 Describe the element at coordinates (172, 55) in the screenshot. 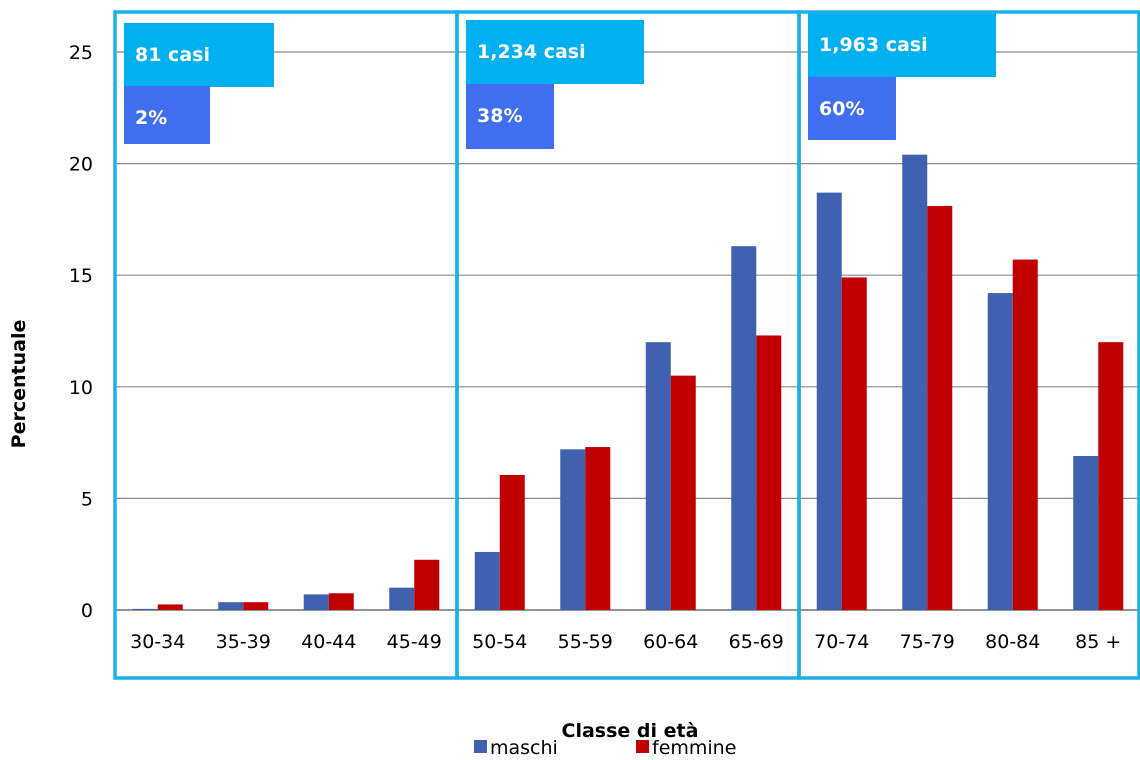

I see `cases-label: 81 casi` at that location.